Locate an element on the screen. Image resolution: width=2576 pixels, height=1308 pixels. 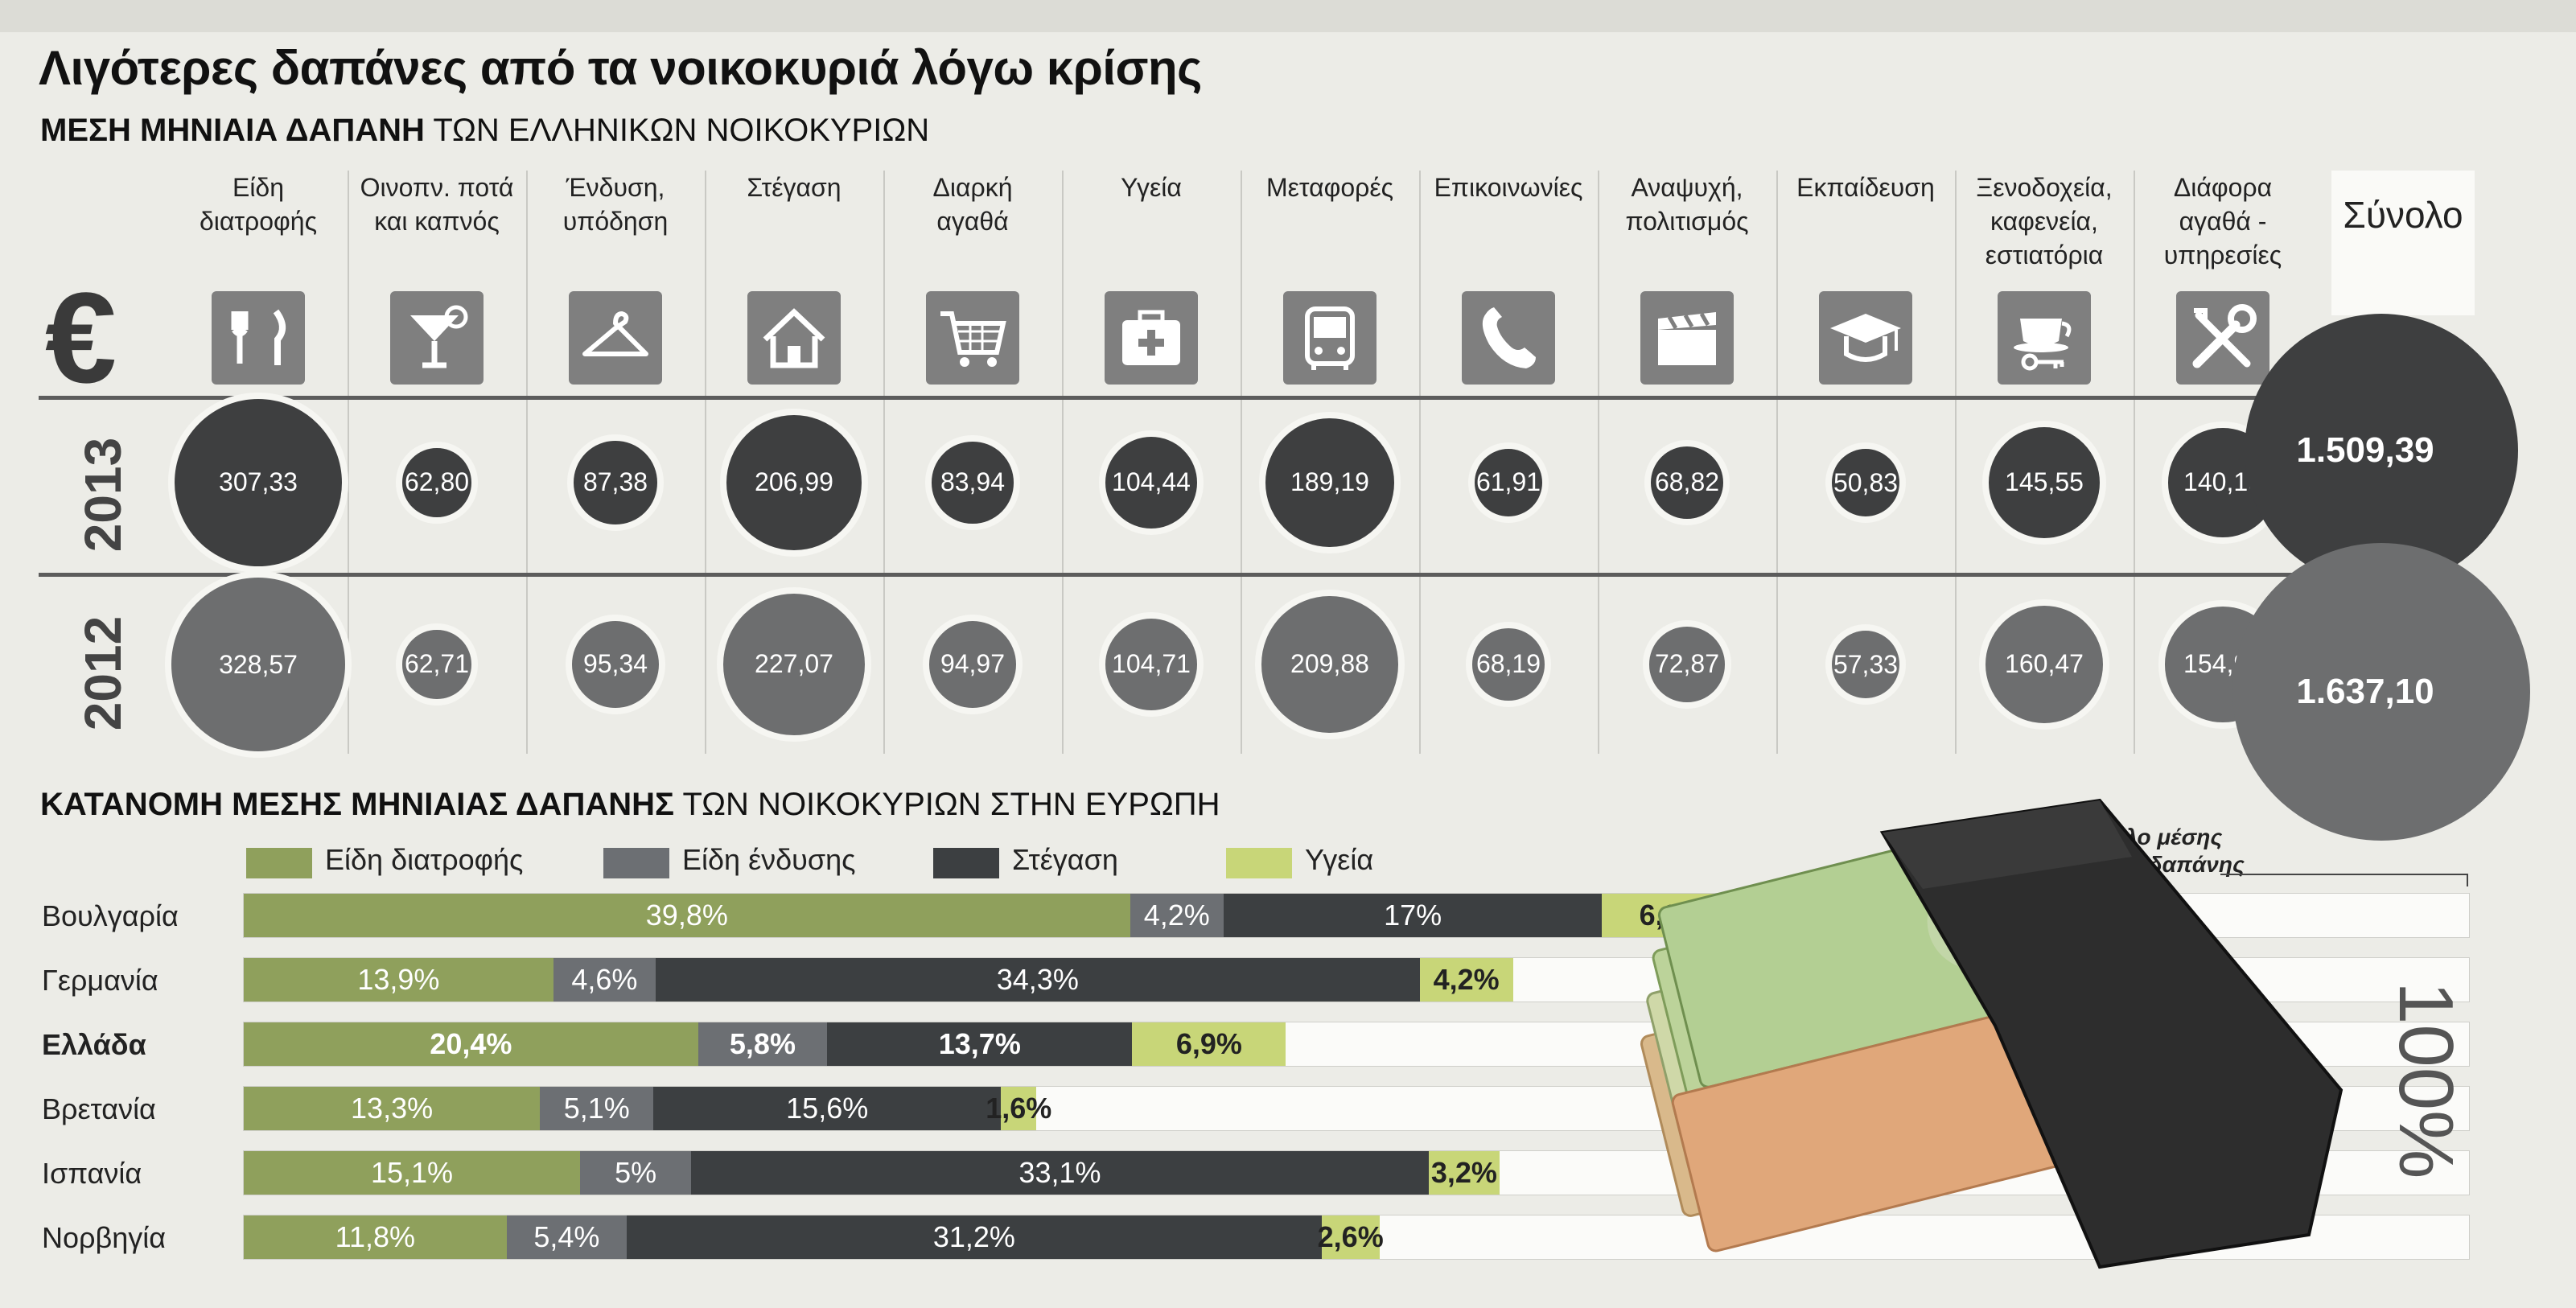
category-header-line: και καπνός is located at coordinates (437, 221).